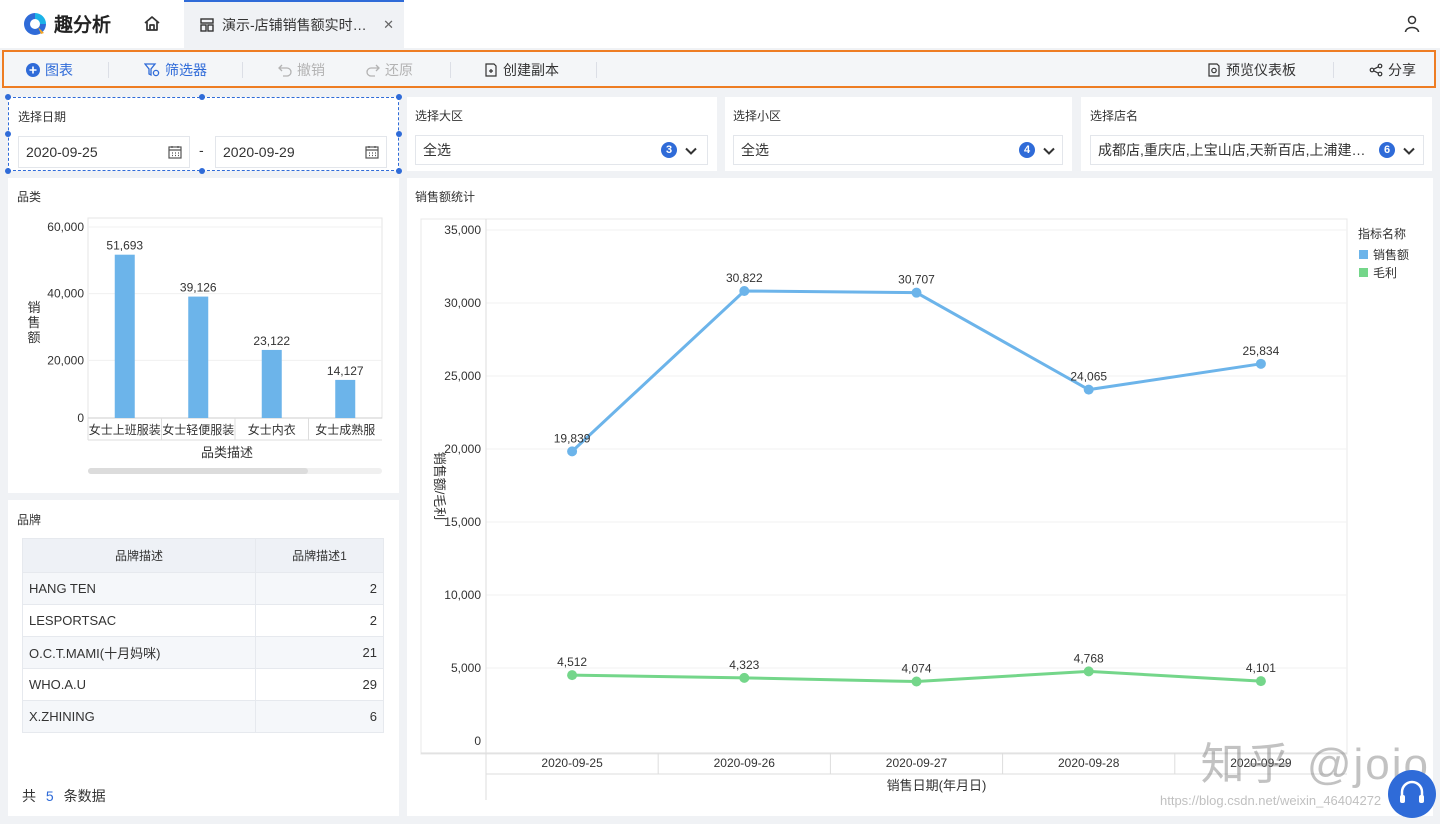 This screenshot has width=1440, height=824. Describe the element at coordinates (477, 741) in the screenshot. I see `y-tick-label: 0` at that location.